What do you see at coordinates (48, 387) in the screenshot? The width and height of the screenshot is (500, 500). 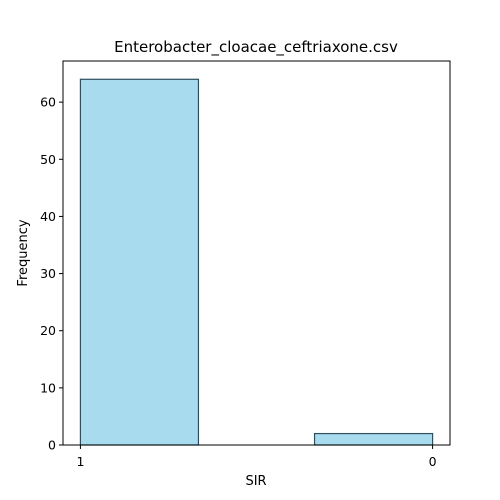 I see `y-tick-label: 10` at bounding box center [48, 387].